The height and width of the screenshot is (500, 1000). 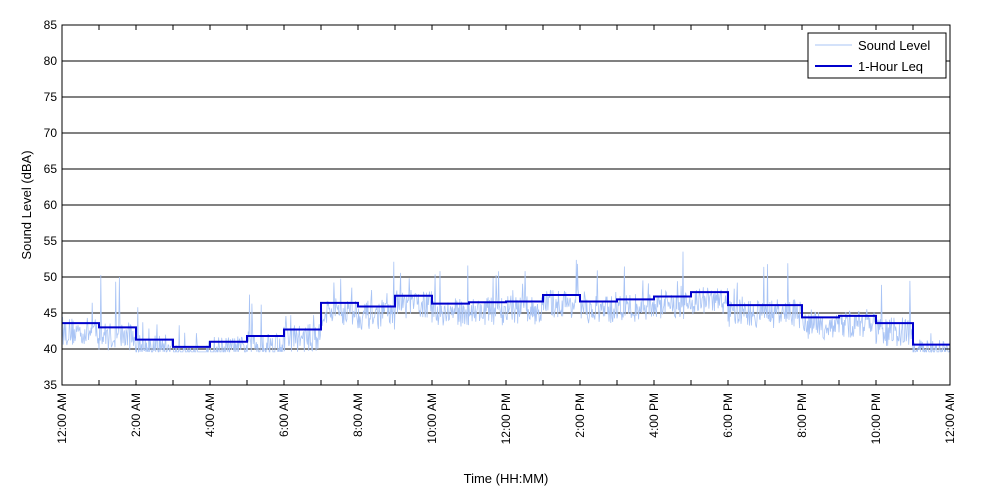 I want to click on y-tick-label: 35, so click(x=51, y=385).